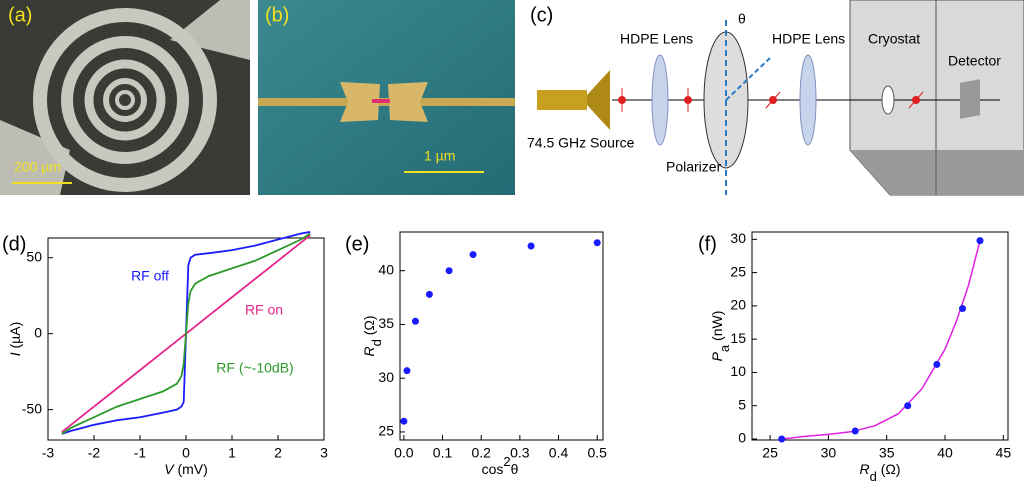  What do you see at coordinates (562, 100) in the screenshot?
I see `source` at bounding box center [562, 100].